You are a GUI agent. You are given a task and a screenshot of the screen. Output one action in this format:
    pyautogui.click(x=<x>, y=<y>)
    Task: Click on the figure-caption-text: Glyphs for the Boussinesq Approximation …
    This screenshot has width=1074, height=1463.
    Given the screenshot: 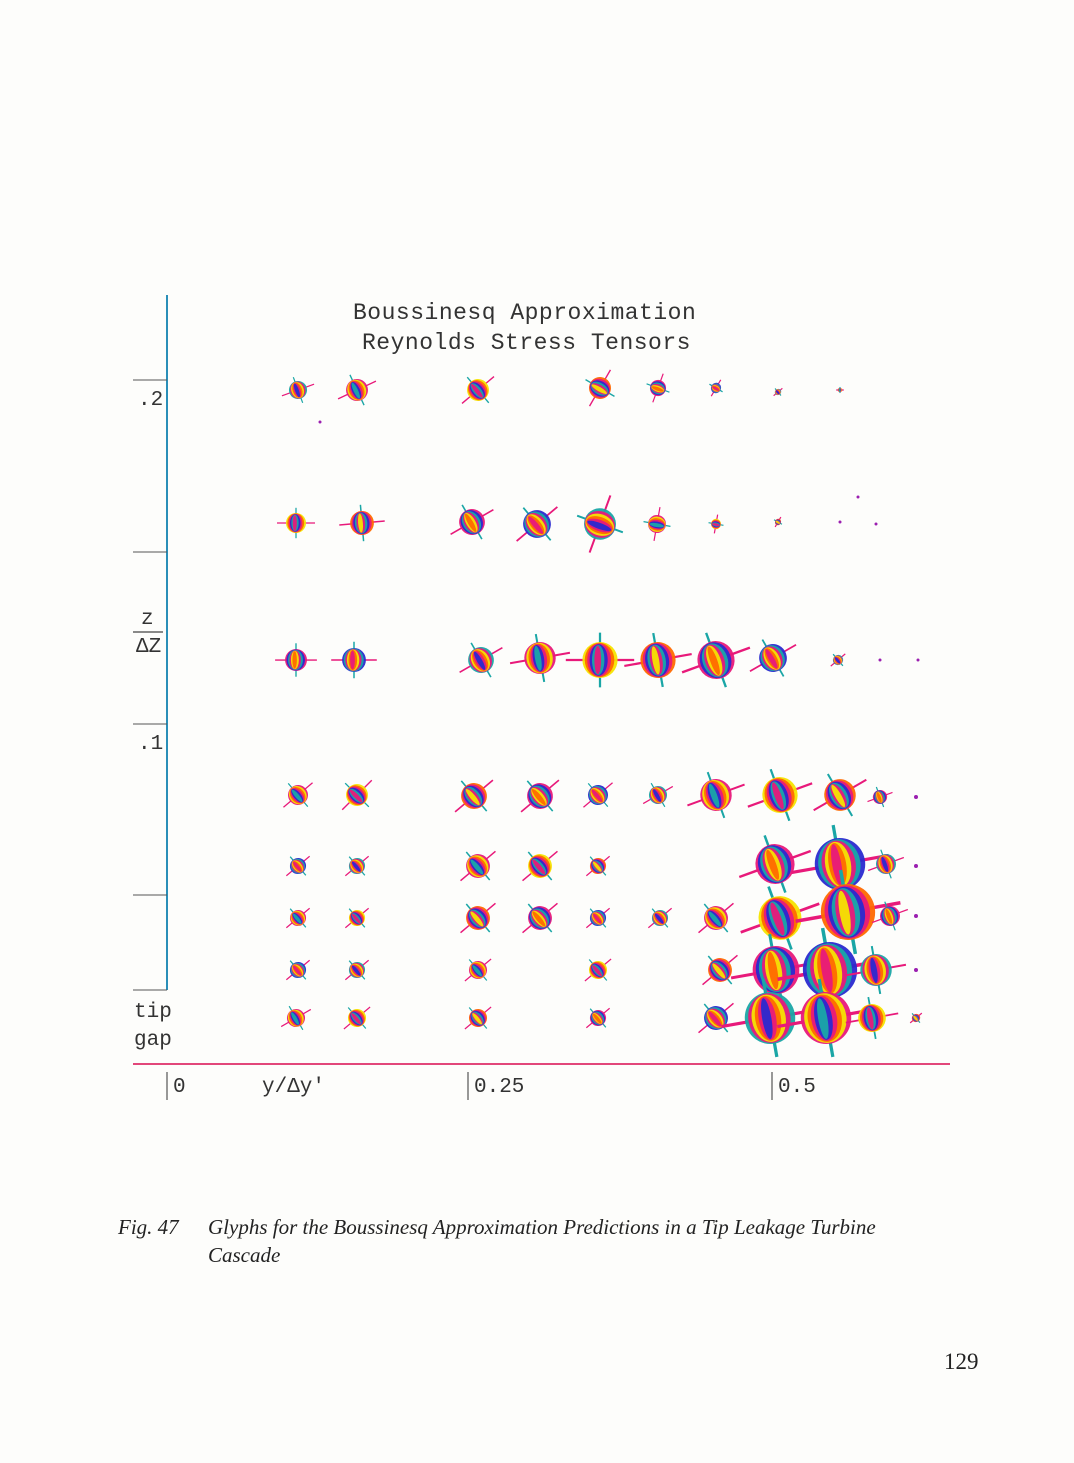 What is the action you would take?
    pyautogui.click(x=542, y=1241)
    